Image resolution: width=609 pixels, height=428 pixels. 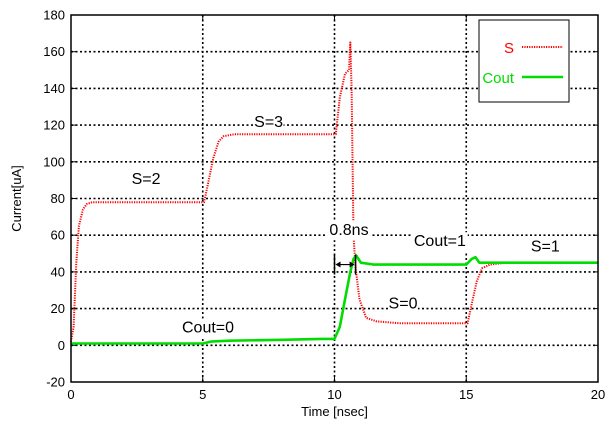 I want to click on annotation-label-s1: S=1, so click(x=545, y=247).